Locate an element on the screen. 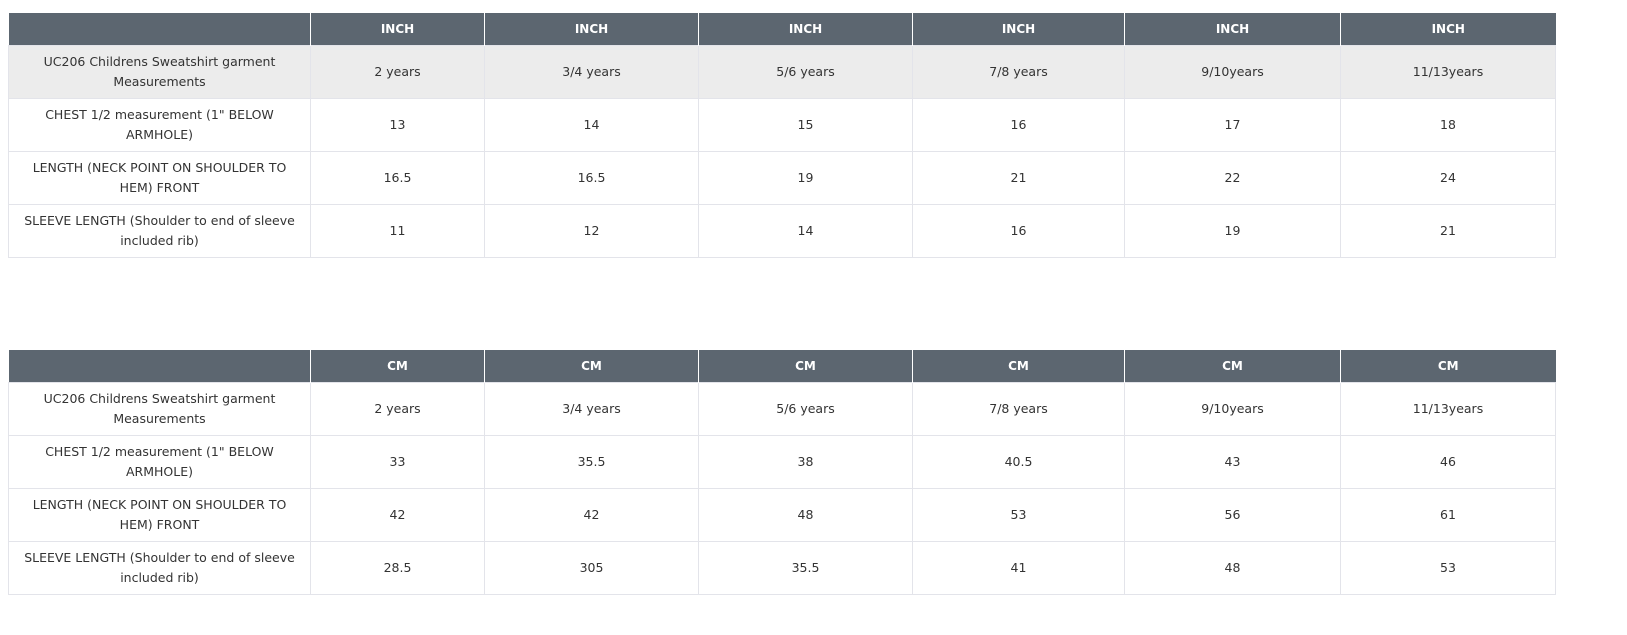 This screenshot has height=635, width=1627. table-cell: 56 is located at coordinates (1232, 515).